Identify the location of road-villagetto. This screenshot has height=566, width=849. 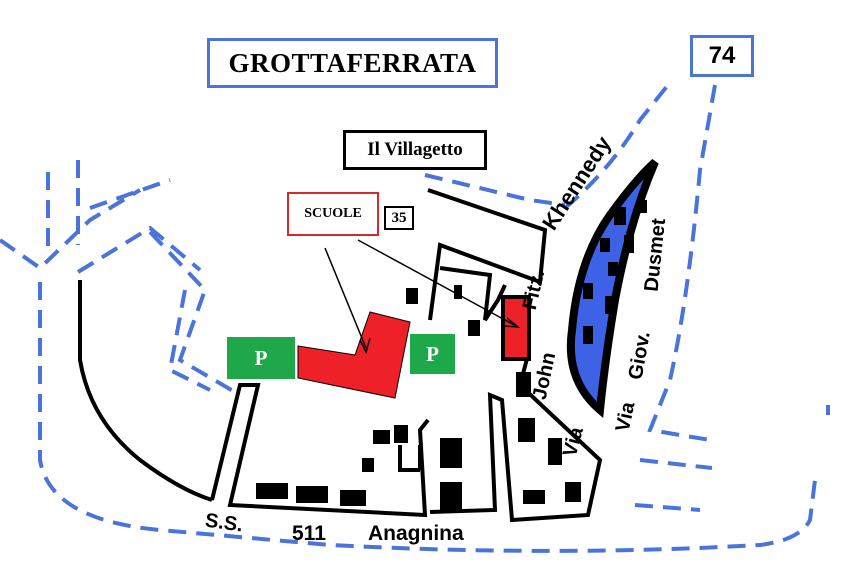
(495, 190).